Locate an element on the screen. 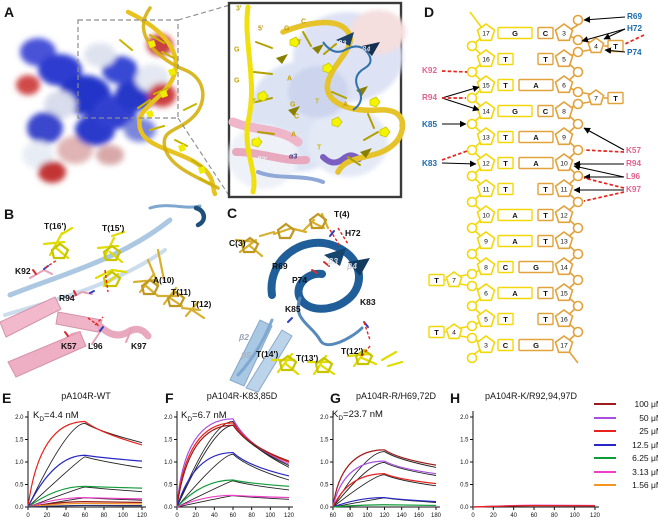  svg-text: 11 is located at coordinates (563, 190).